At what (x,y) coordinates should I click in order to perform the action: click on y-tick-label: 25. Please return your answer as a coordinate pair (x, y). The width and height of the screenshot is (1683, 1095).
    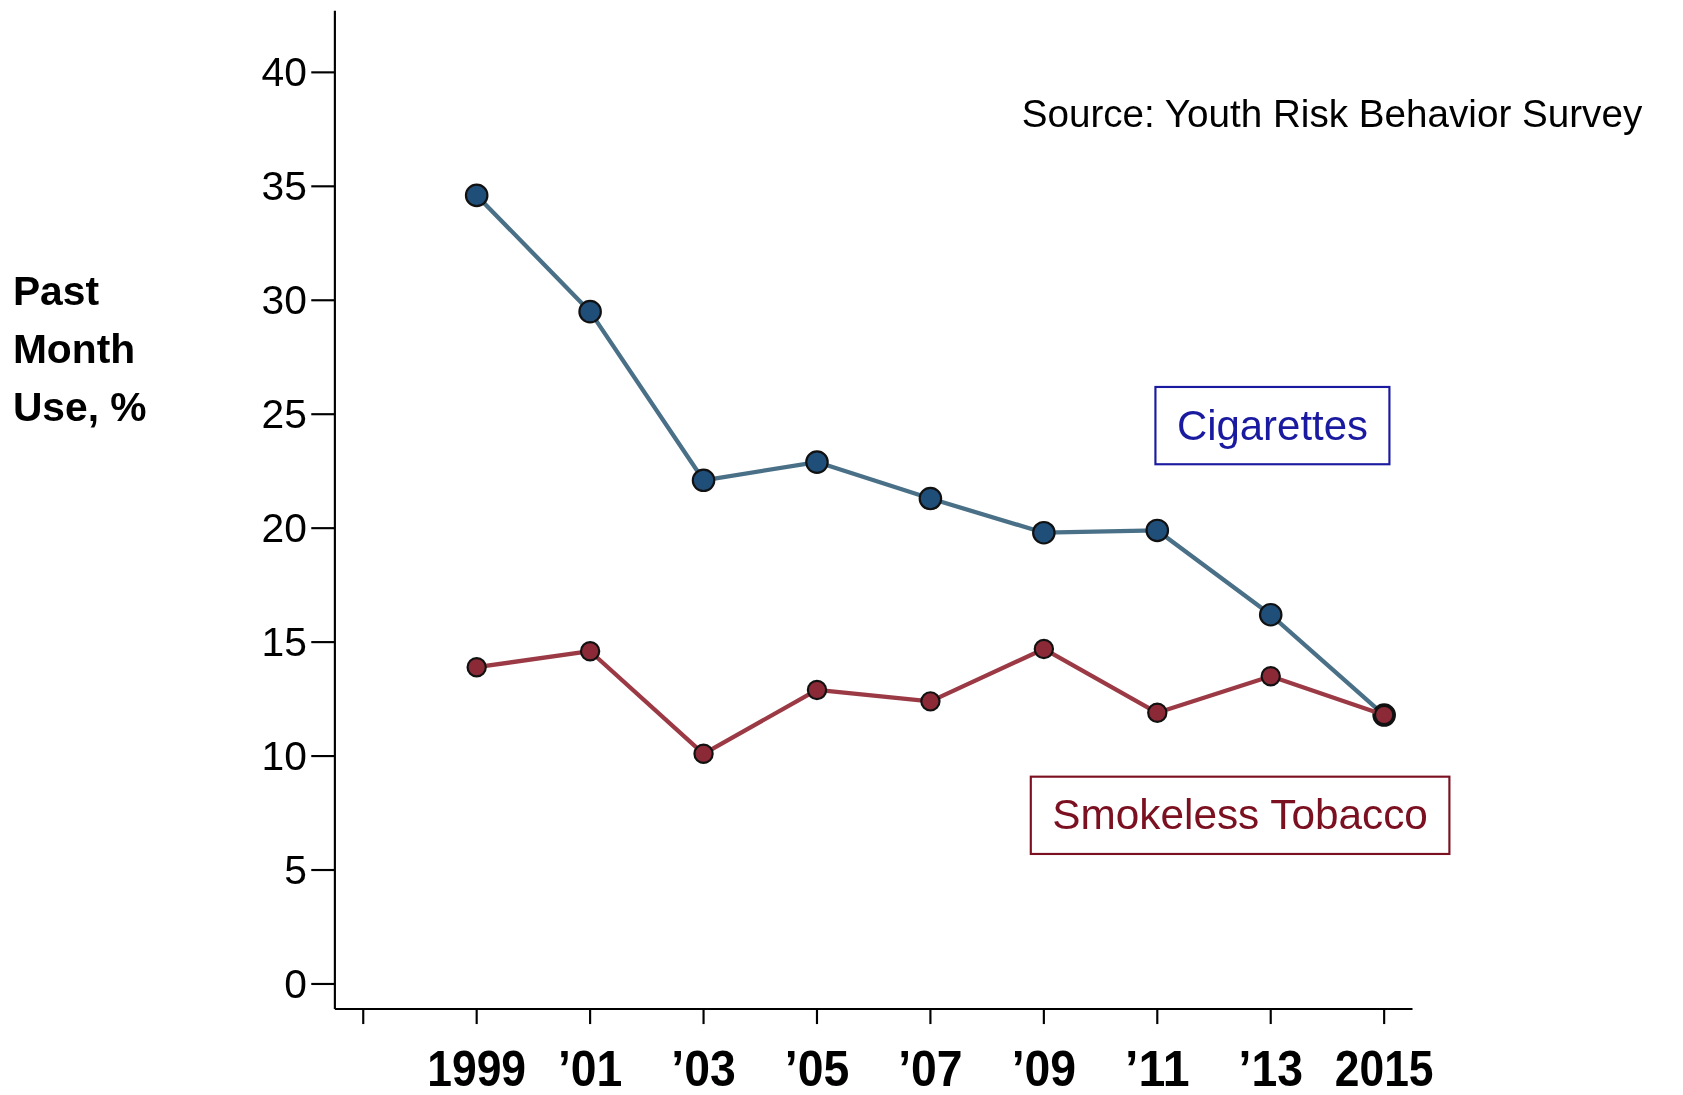
    Looking at the image, I should click on (284, 414).